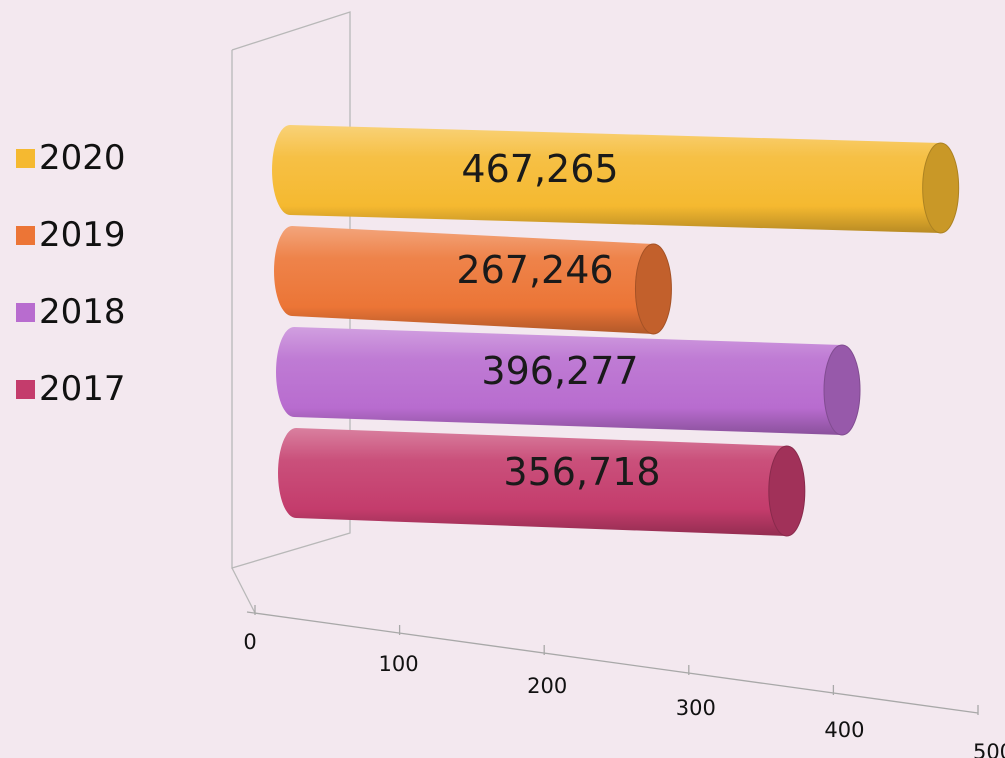  What do you see at coordinates (25, 312) in the screenshot?
I see `legend-swatch-2018` at bounding box center [25, 312].